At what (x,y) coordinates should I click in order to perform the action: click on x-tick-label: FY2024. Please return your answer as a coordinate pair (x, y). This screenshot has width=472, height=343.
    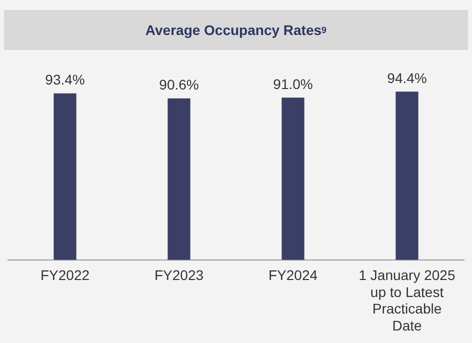
    Looking at the image, I should click on (293, 275).